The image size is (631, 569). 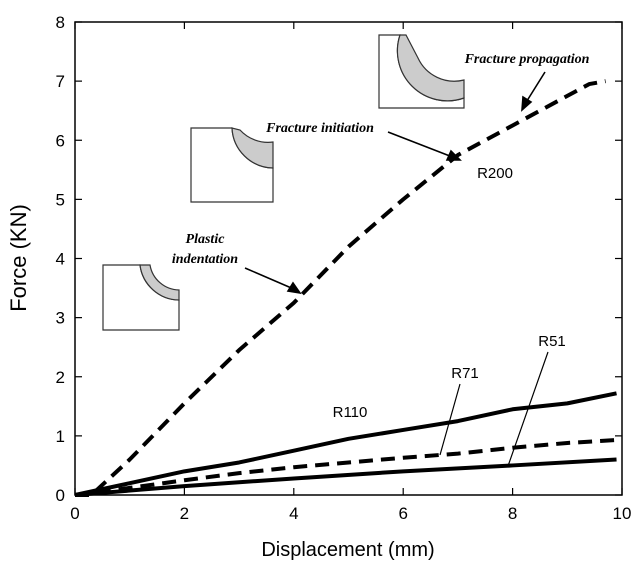 I want to click on x-tick-label: 0, so click(x=74, y=513).